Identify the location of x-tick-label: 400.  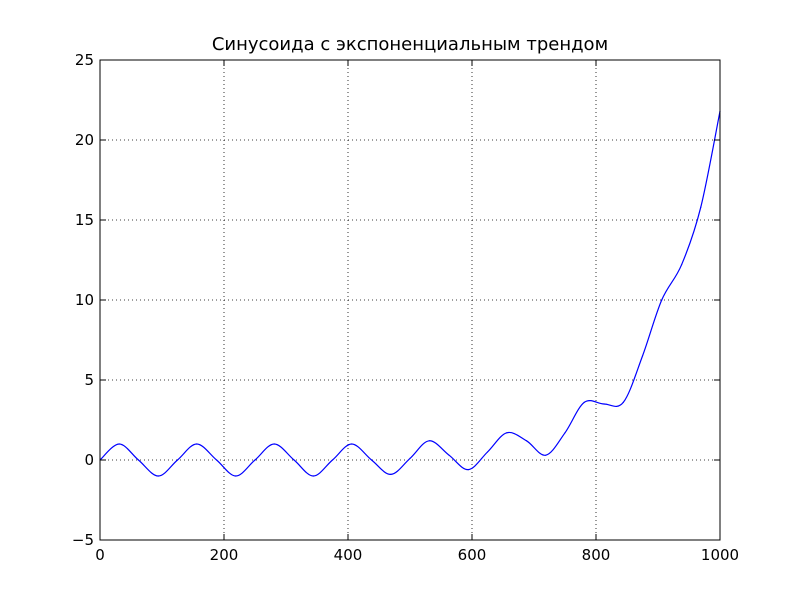
(348, 555).